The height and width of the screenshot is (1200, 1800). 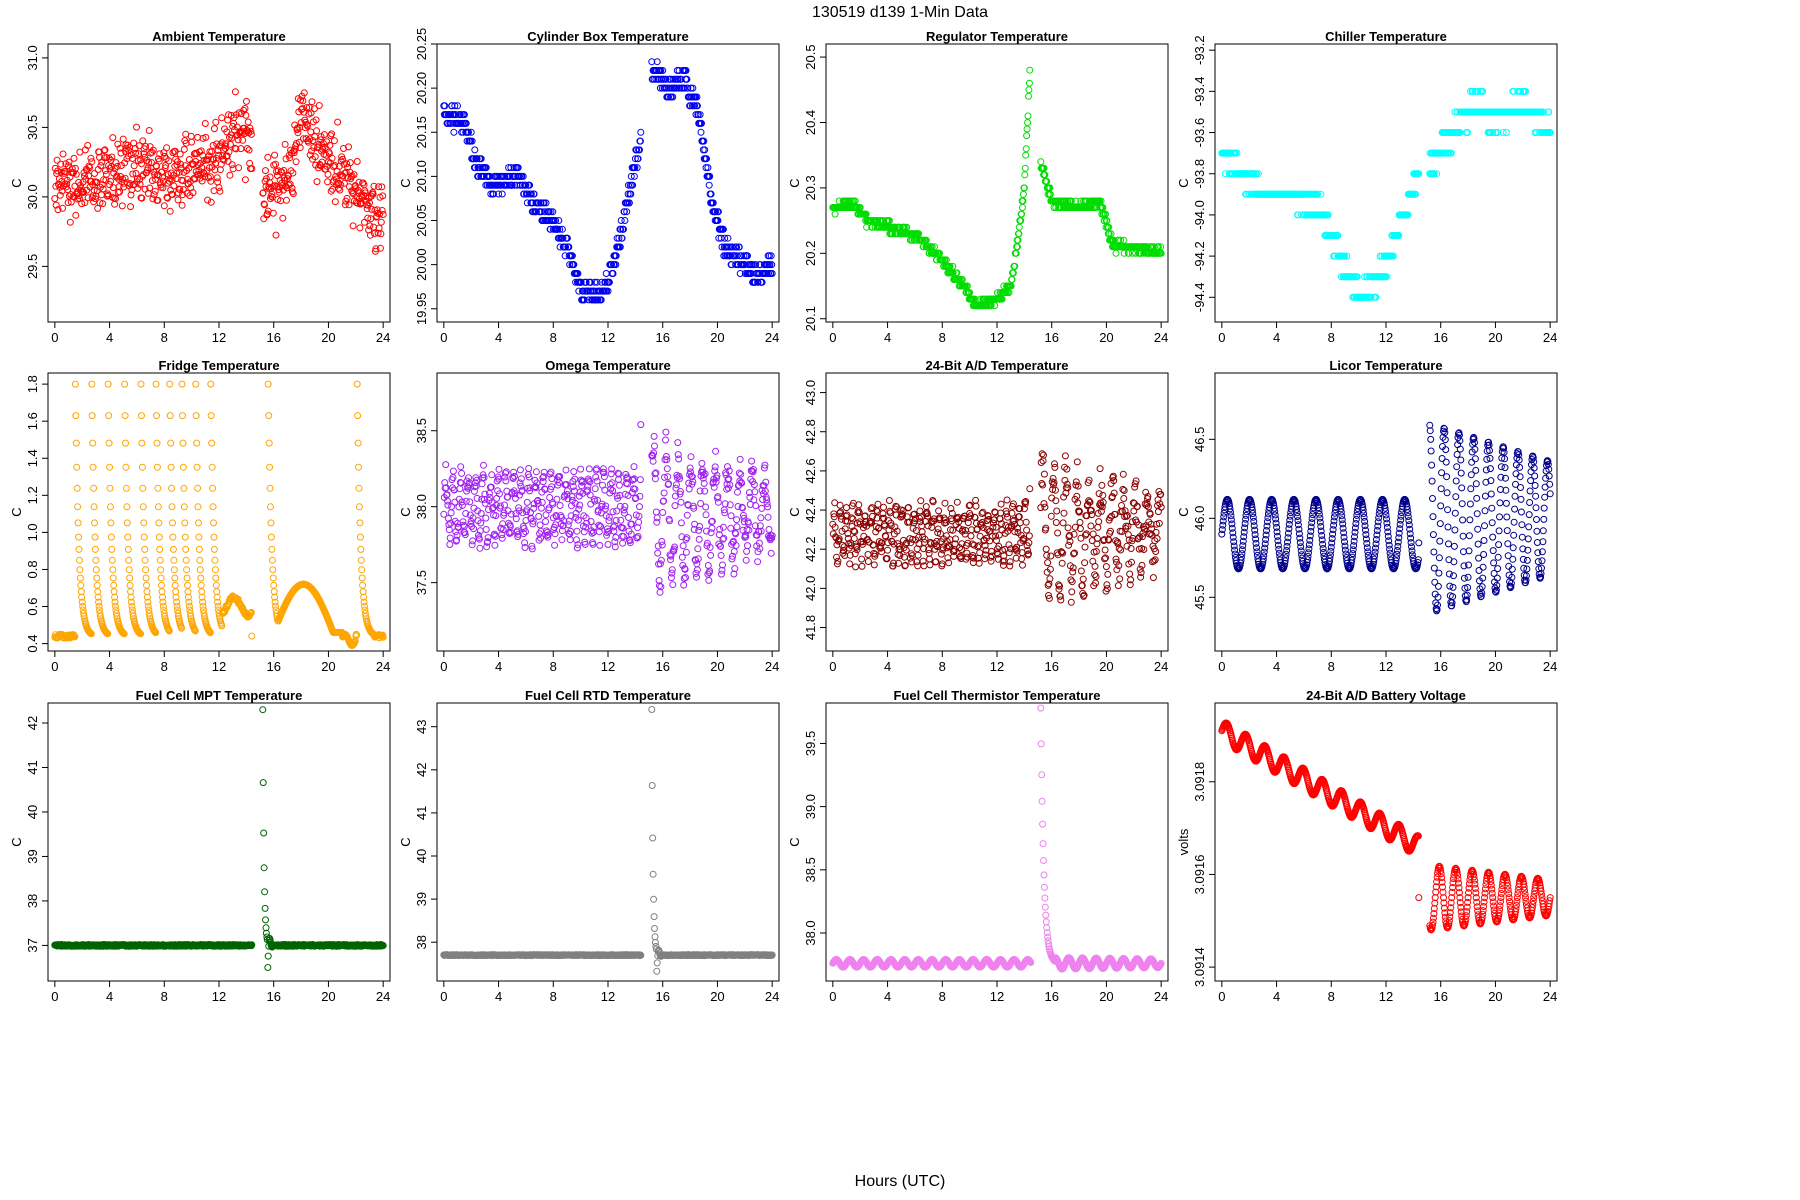 What do you see at coordinates (16, 182) in the screenshot?
I see `y-axis-label: C` at bounding box center [16, 182].